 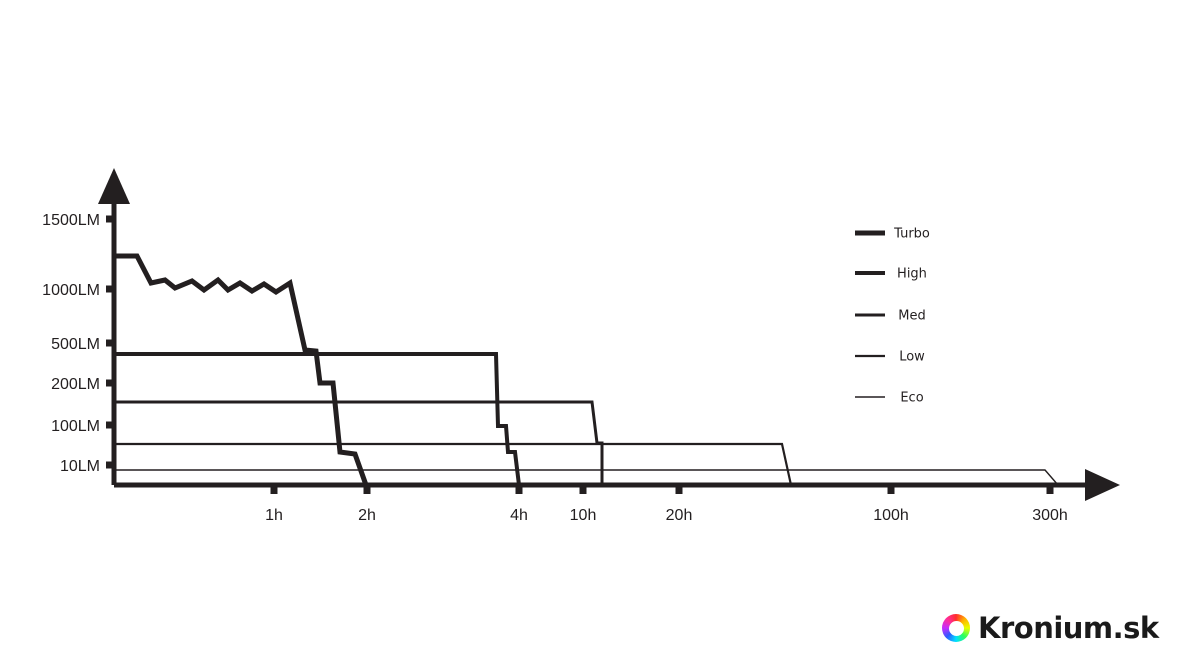 What do you see at coordinates (519, 515) in the screenshot?
I see `x-tick-label: 4h` at bounding box center [519, 515].